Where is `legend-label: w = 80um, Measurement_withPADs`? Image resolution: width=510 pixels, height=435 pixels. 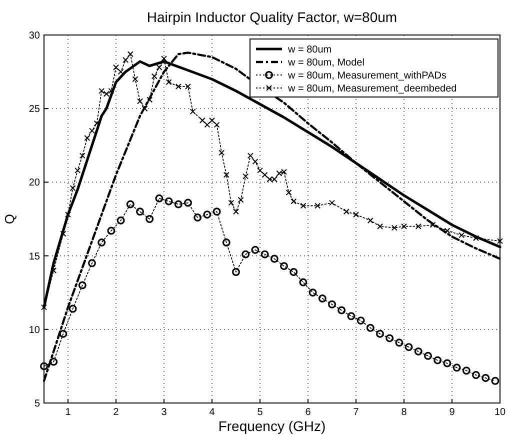 legend-label: w = 80um, Measurement_withPADs is located at coordinates (366, 76).